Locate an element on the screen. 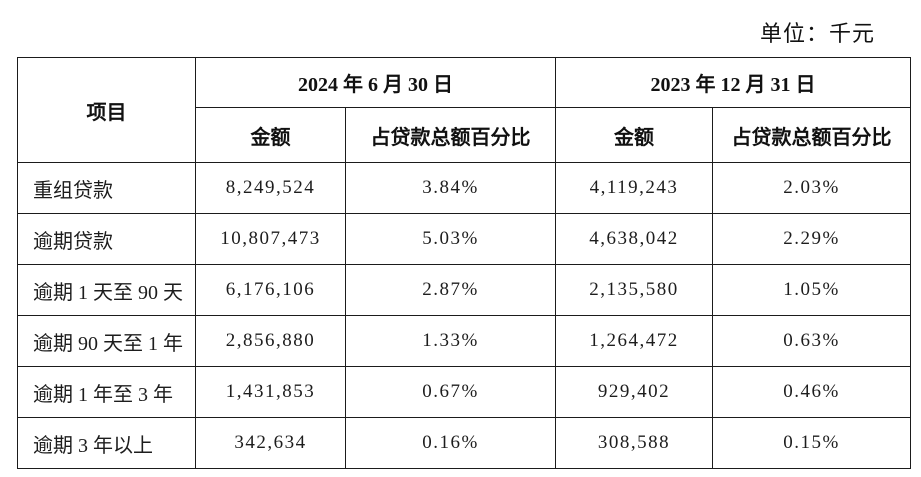  cell-pct-2023: 0.63% is located at coordinates (811, 341).